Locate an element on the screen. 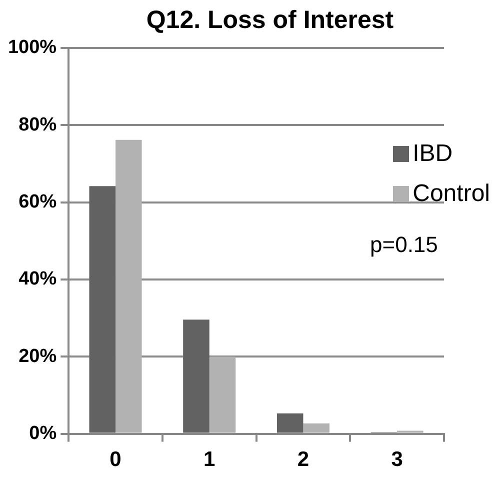 The width and height of the screenshot is (496, 487). x-tick-label: 3 is located at coordinates (397, 460).